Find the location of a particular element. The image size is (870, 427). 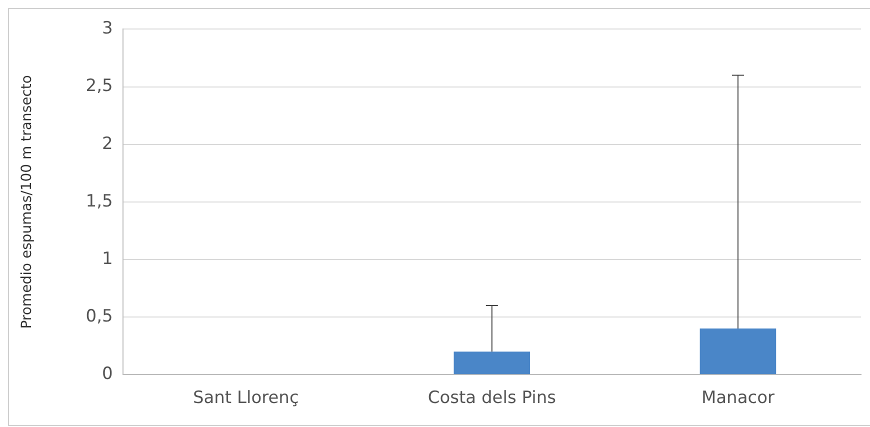

y-tick-label: 3 is located at coordinates (107, 28).